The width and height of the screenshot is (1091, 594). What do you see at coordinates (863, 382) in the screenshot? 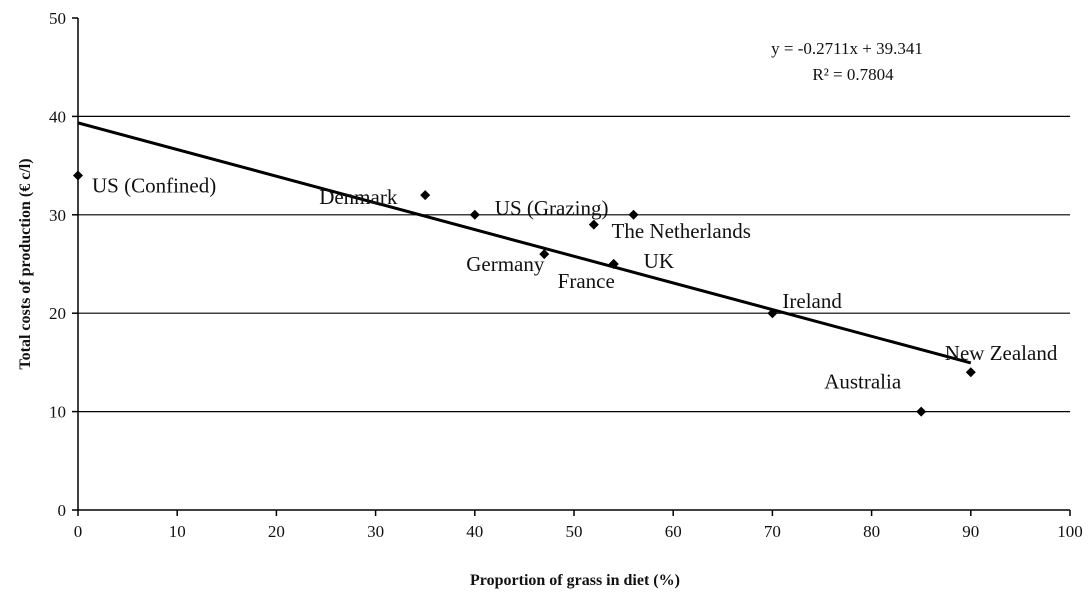
I see `point-label-10: Australia` at bounding box center [863, 382].